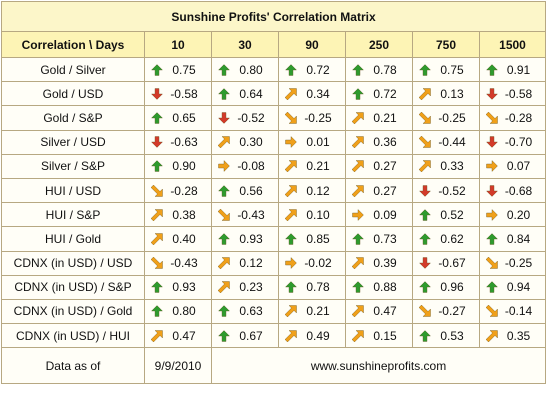 The width and height of the screenshot is (547, 404). Describe the element at coordinates (518, 214) in the screenshot. I see `correlation-value: 0.20` at that location.